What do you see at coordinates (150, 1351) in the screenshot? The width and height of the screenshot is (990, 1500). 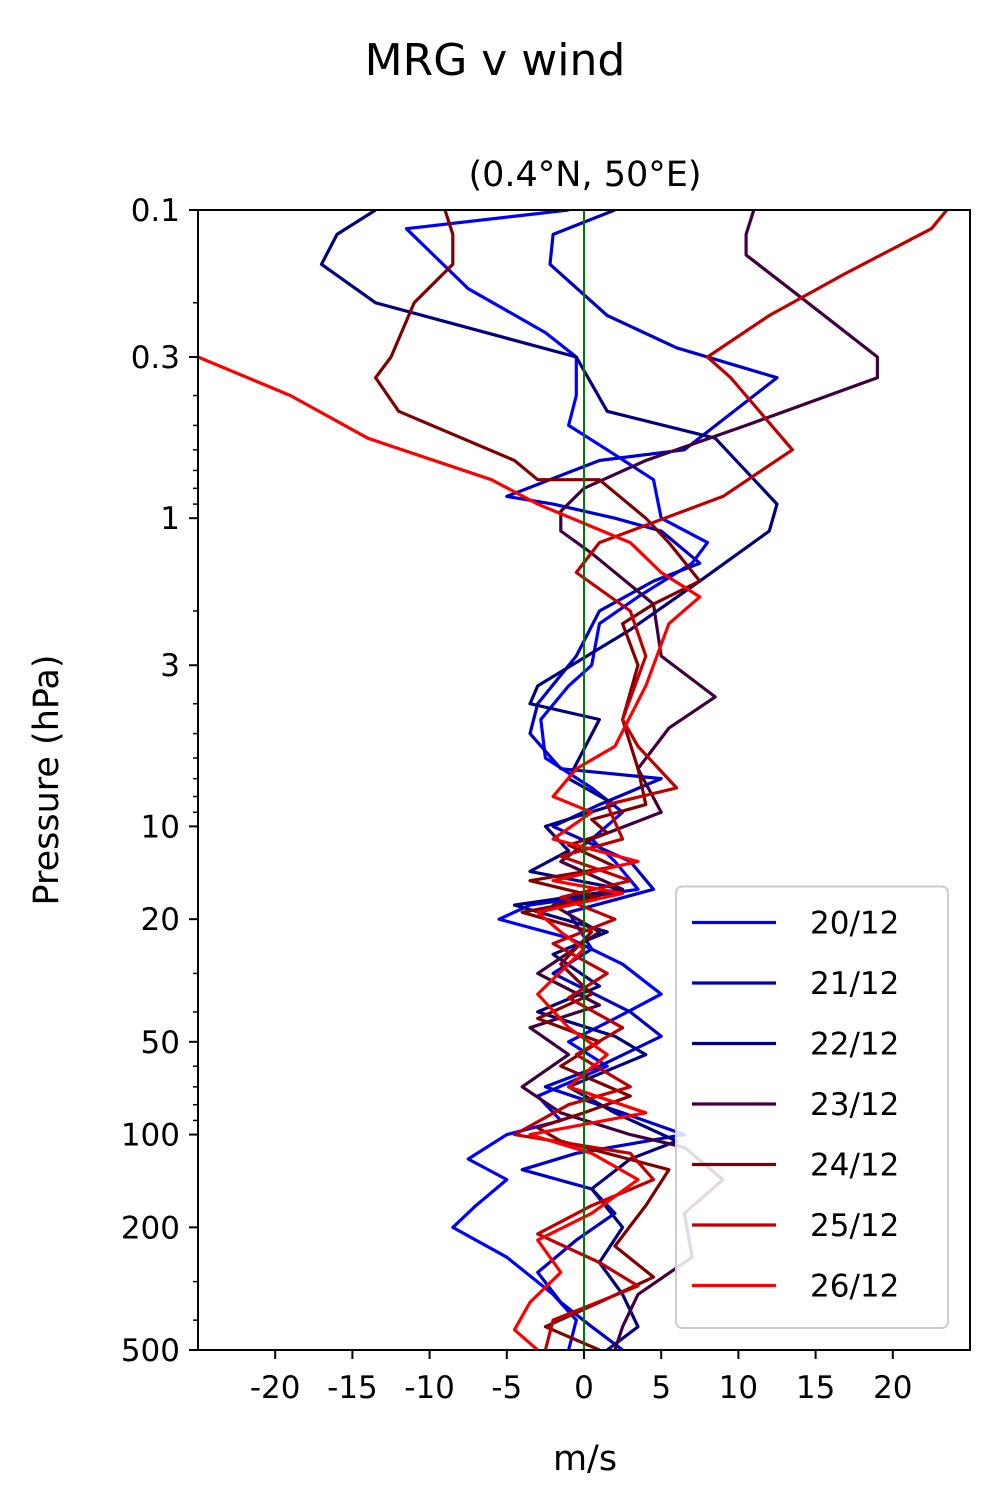 I see `y-tick-label: 500` at bounding box center [150, 1351].